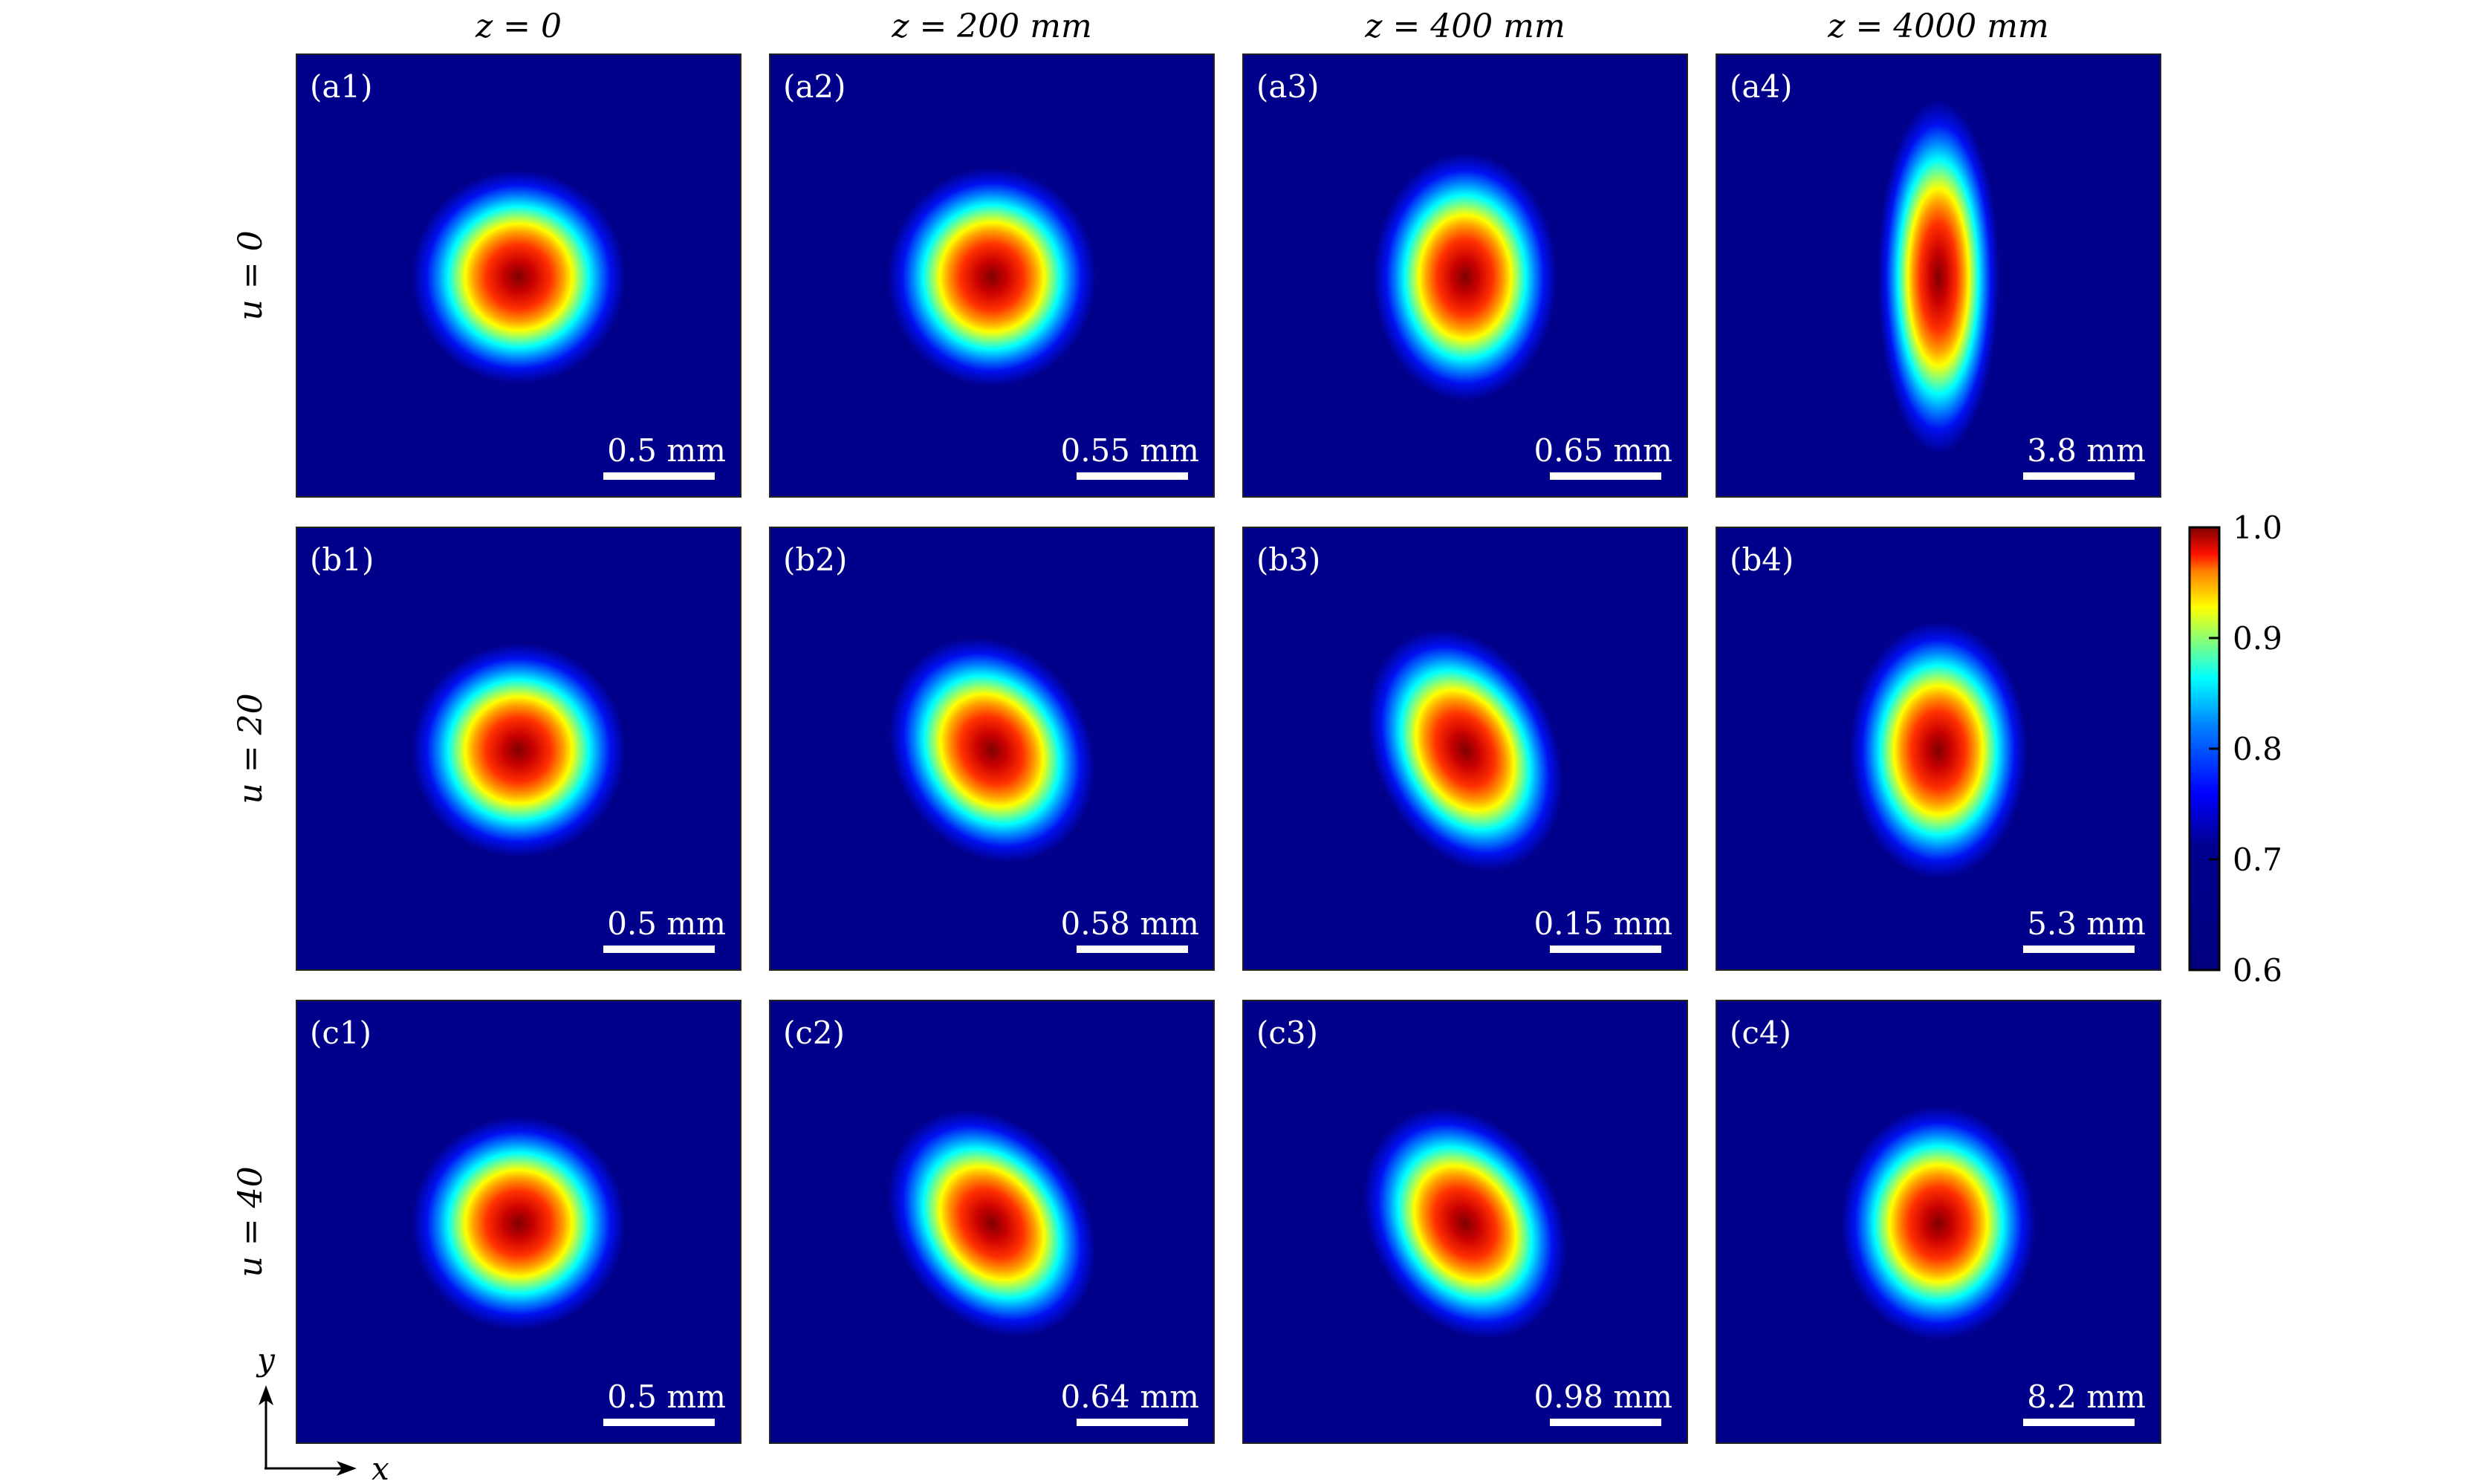 This screenshot has height=1484, width=2486. Describe the element at coordinates (341, 1033) in the screenshot. I see `panel-label: (c1)` at that location.